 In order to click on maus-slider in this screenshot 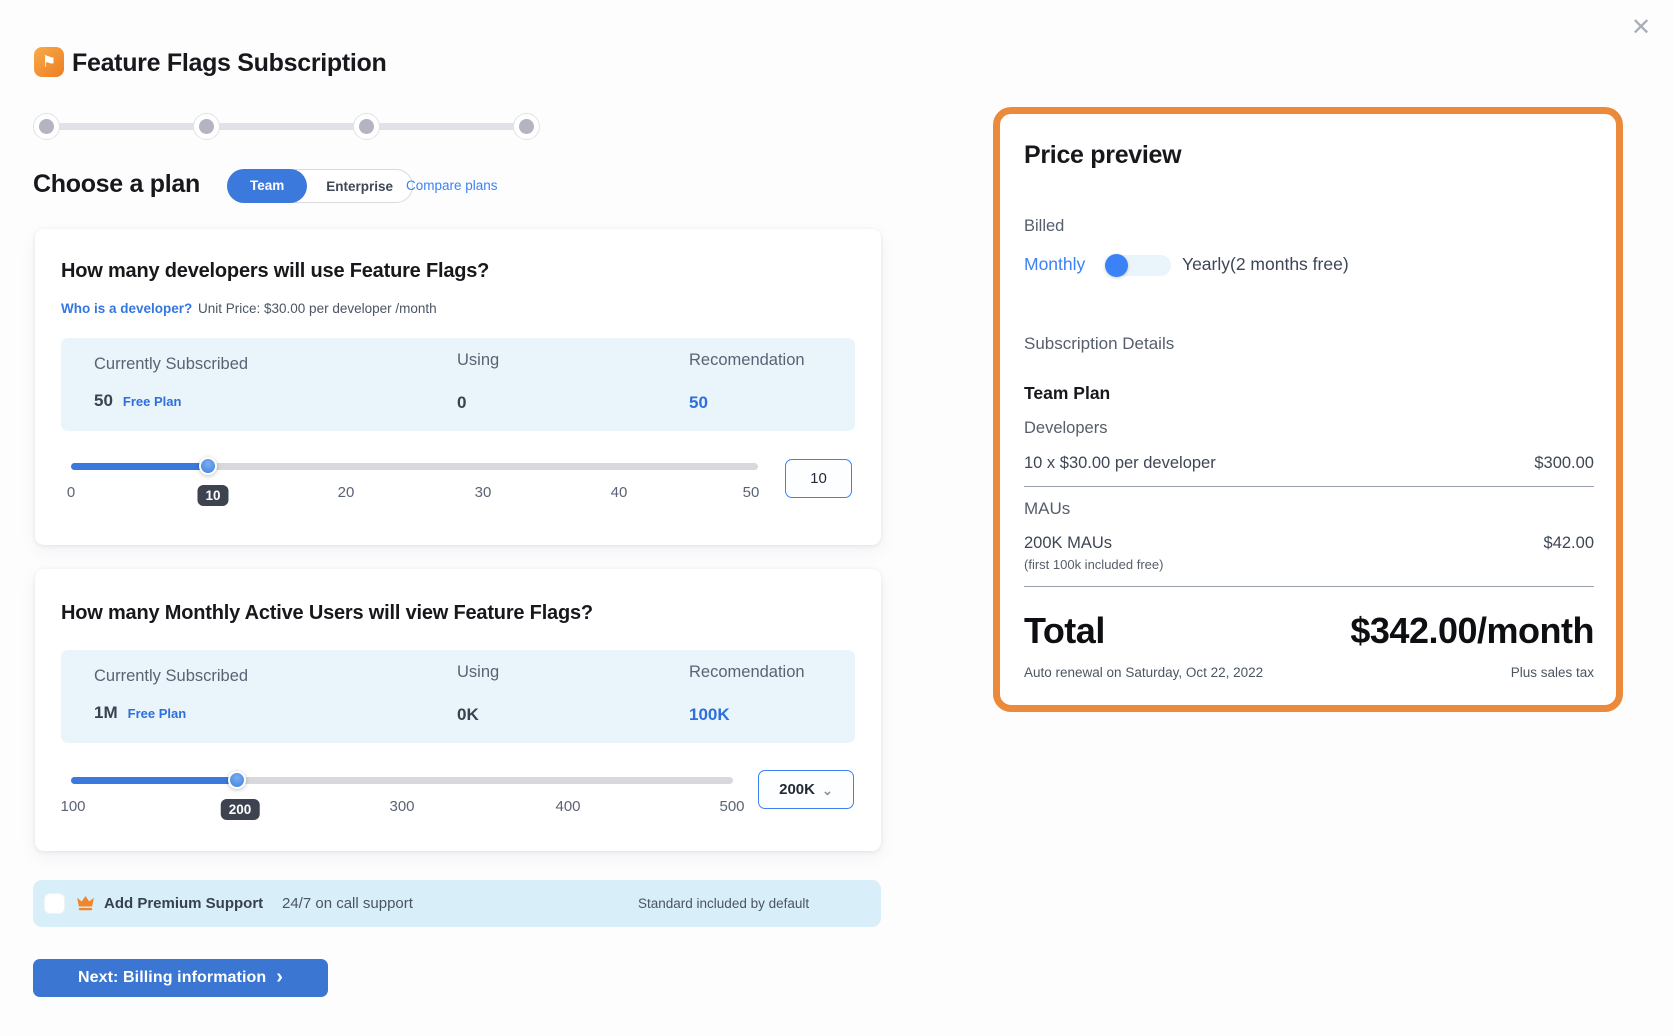, I will do `click(402, 780)`.